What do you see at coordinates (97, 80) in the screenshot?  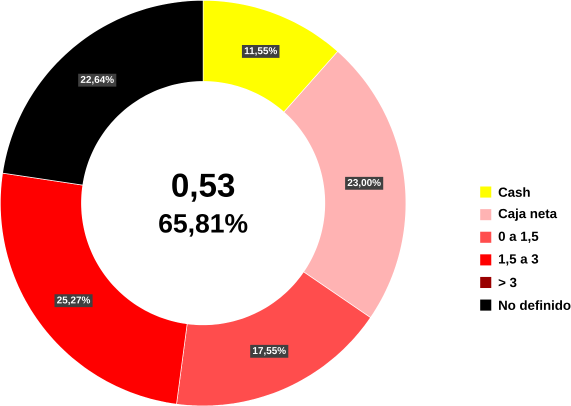 I see `data-label: 22,64%` at bounding box center [97, 80].